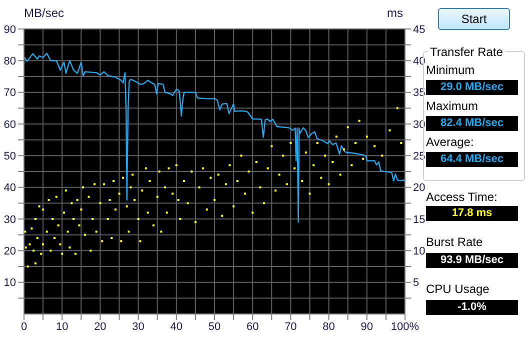  I want to click on y2-tick-label: 20, so click(419, 188).